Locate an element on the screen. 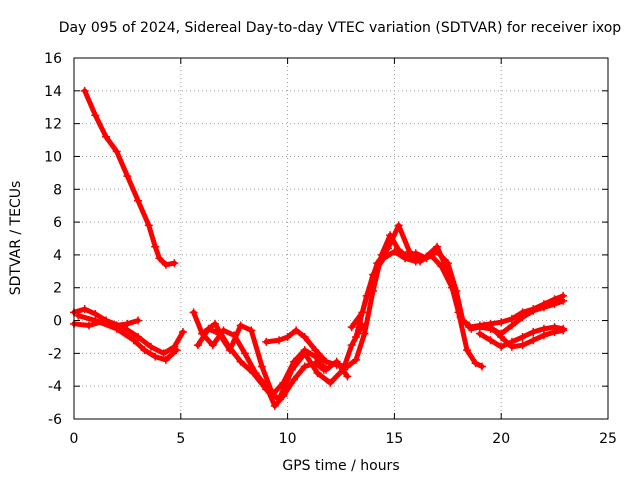 This screenshot has width=640, height=480. y-tick-label: 8 is located at coordinates (57, 190).